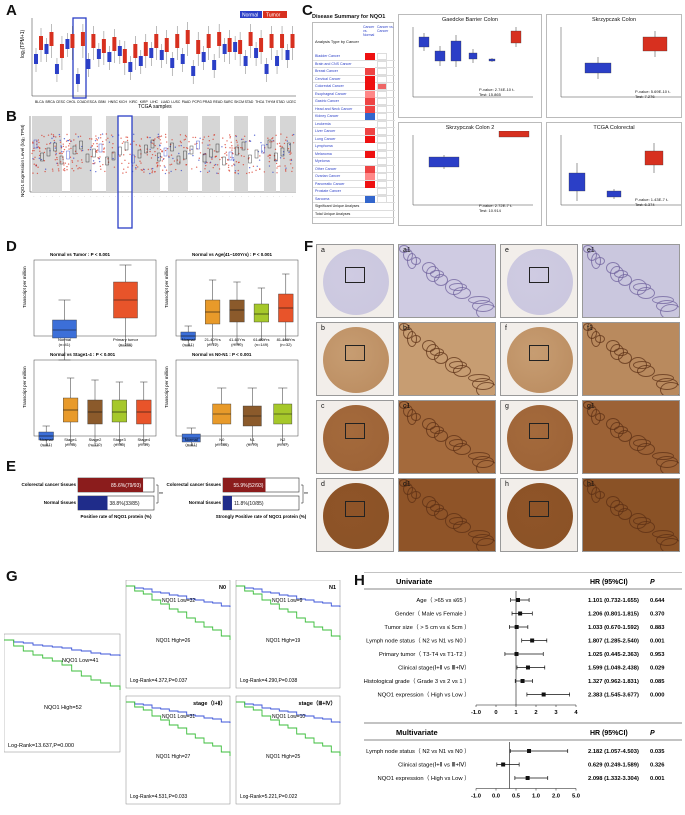 The height and width of the screenshot is (815, 685). What do you see at coordinates (330, 183) in the screenshot?
I see `oncomine-row-label: Pancreatic Cancer` at bounding box center [330, 183].